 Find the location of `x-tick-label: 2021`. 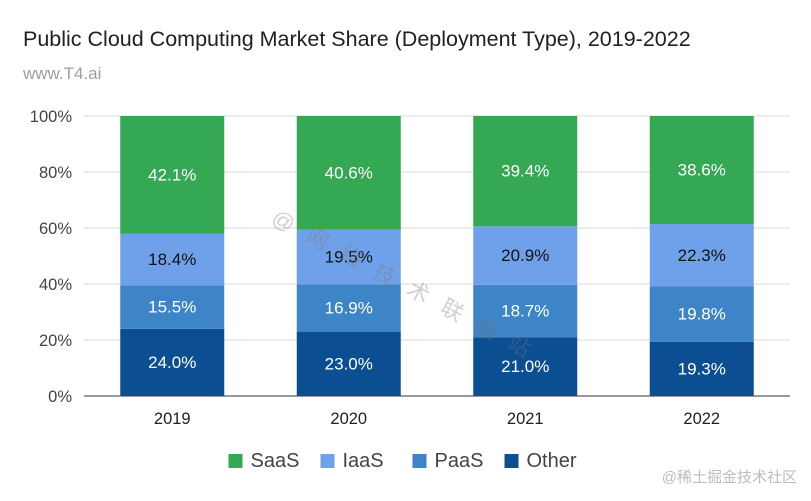

x-tick-label: 2021 is located at coordinates (525, 419).